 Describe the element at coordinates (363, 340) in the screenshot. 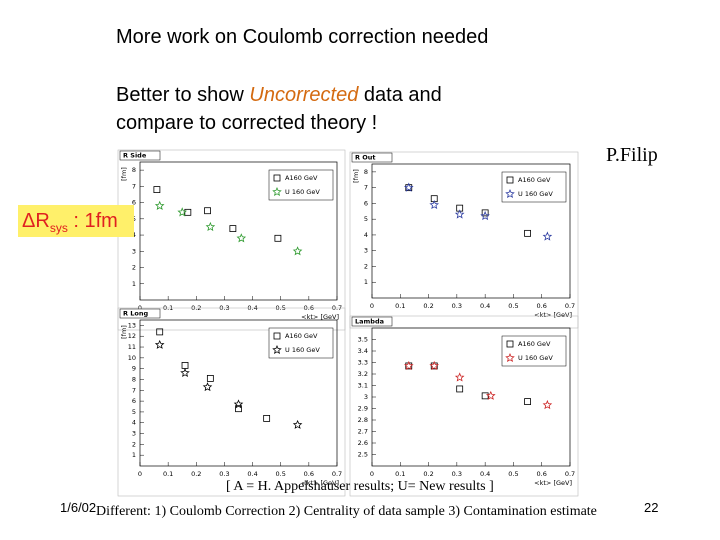

I see `y-tick-label: 3.5` at that location.